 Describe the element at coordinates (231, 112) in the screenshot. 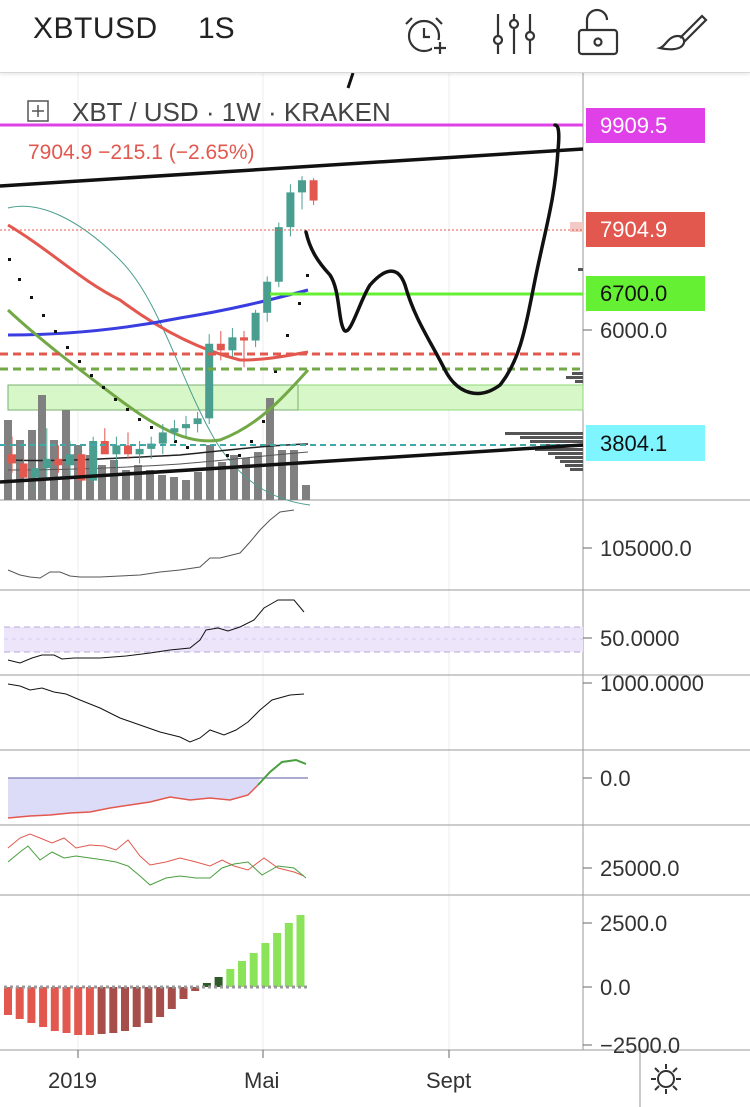

I see `legend-title: XBT / USD · 1W · KRAKEN` at that location.